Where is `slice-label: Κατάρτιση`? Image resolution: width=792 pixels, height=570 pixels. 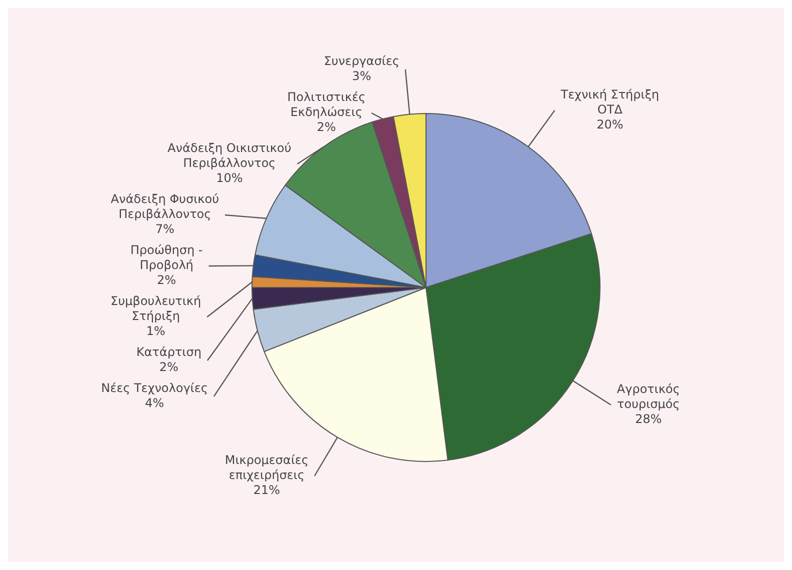
slice-label: Κατάρτιση is located at coordinates (169, 352).